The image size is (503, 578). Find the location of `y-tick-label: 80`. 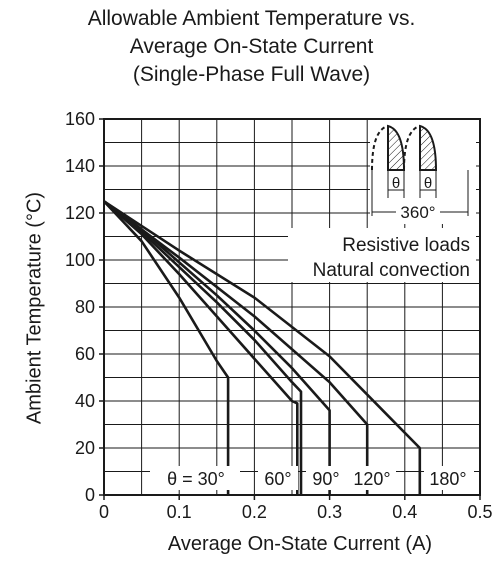

y-tick-label: 80 is located at coordinates (85, 307).